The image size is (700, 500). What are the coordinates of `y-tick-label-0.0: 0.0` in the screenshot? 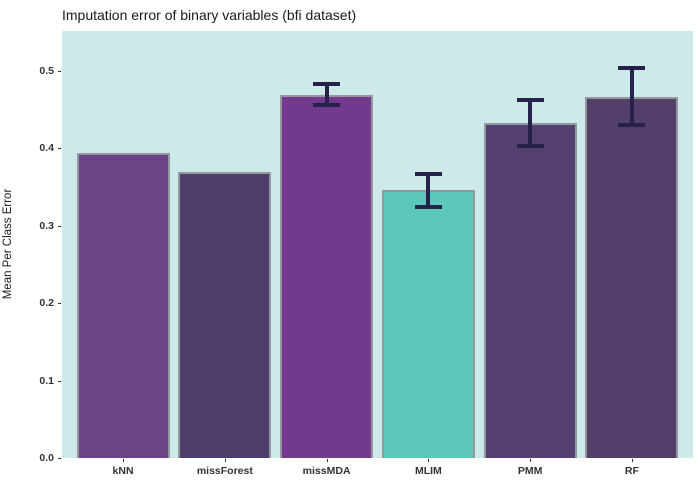 It's located at (46, 458).